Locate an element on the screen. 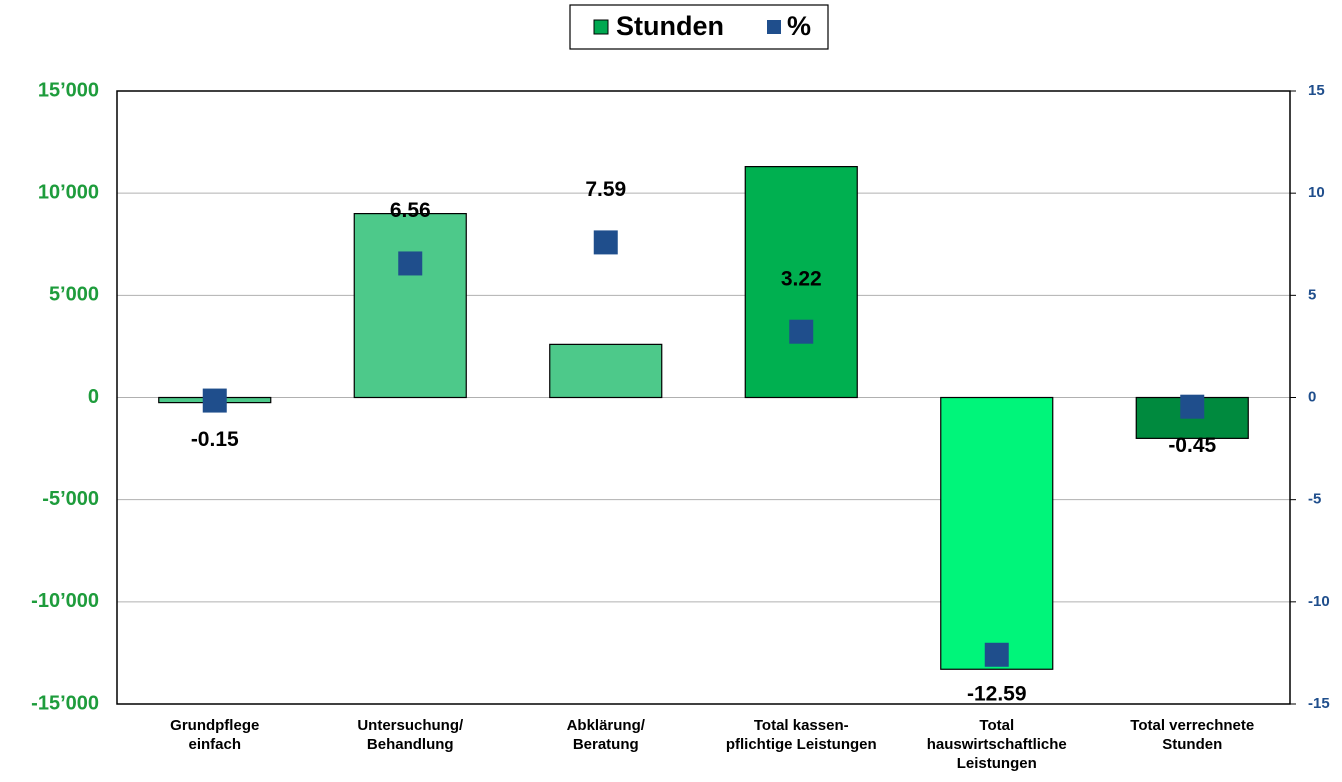 This screenshot has width=1342, height=782. y-tick-label: 0 is located at coordinates (93, 397).